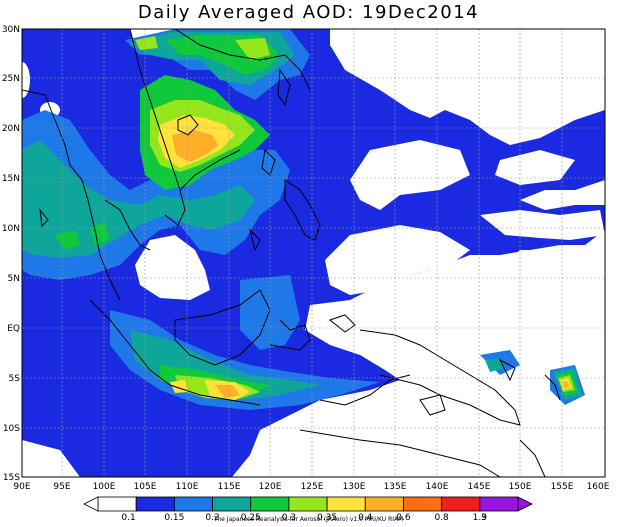  I want to click on colorbar-tick-label: 3, so click(484, 518).